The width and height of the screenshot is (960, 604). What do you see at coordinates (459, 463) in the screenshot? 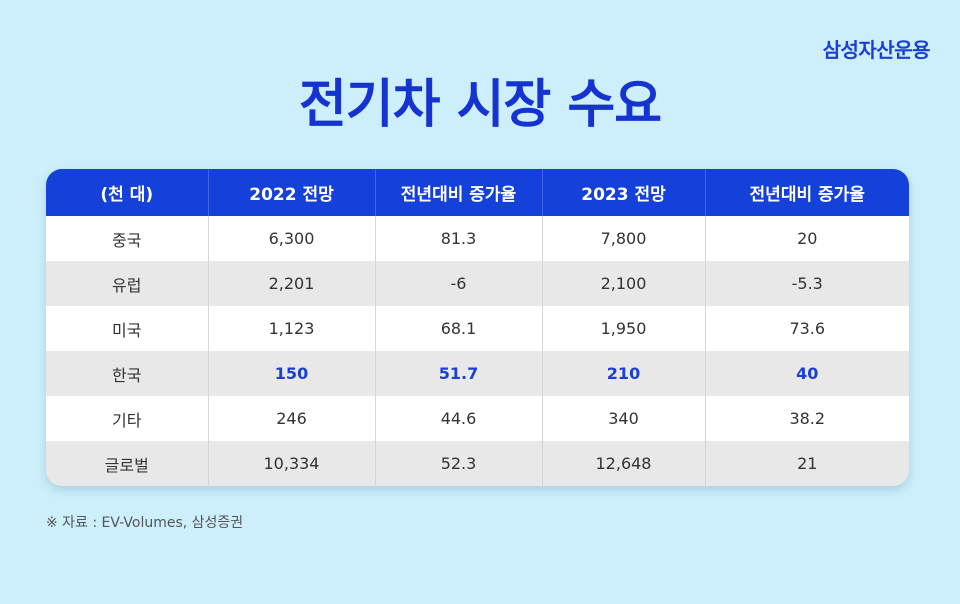
I see `cell-value: 52.3` at bounding box center [459, 463].